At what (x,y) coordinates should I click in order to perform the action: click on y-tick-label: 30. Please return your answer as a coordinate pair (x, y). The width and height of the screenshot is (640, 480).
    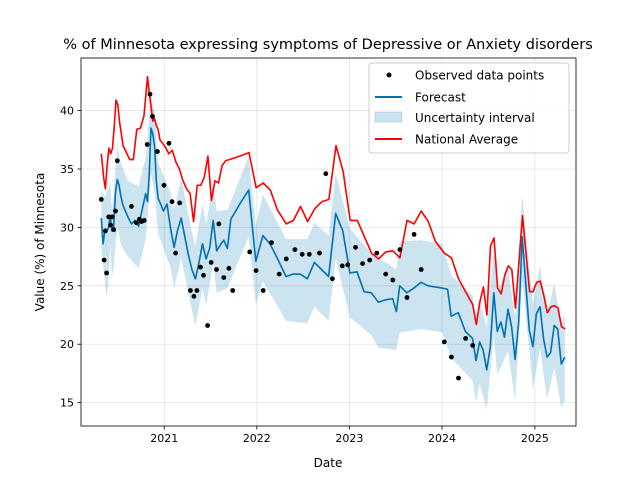
    Looking at the image, I should click on (67, 227).